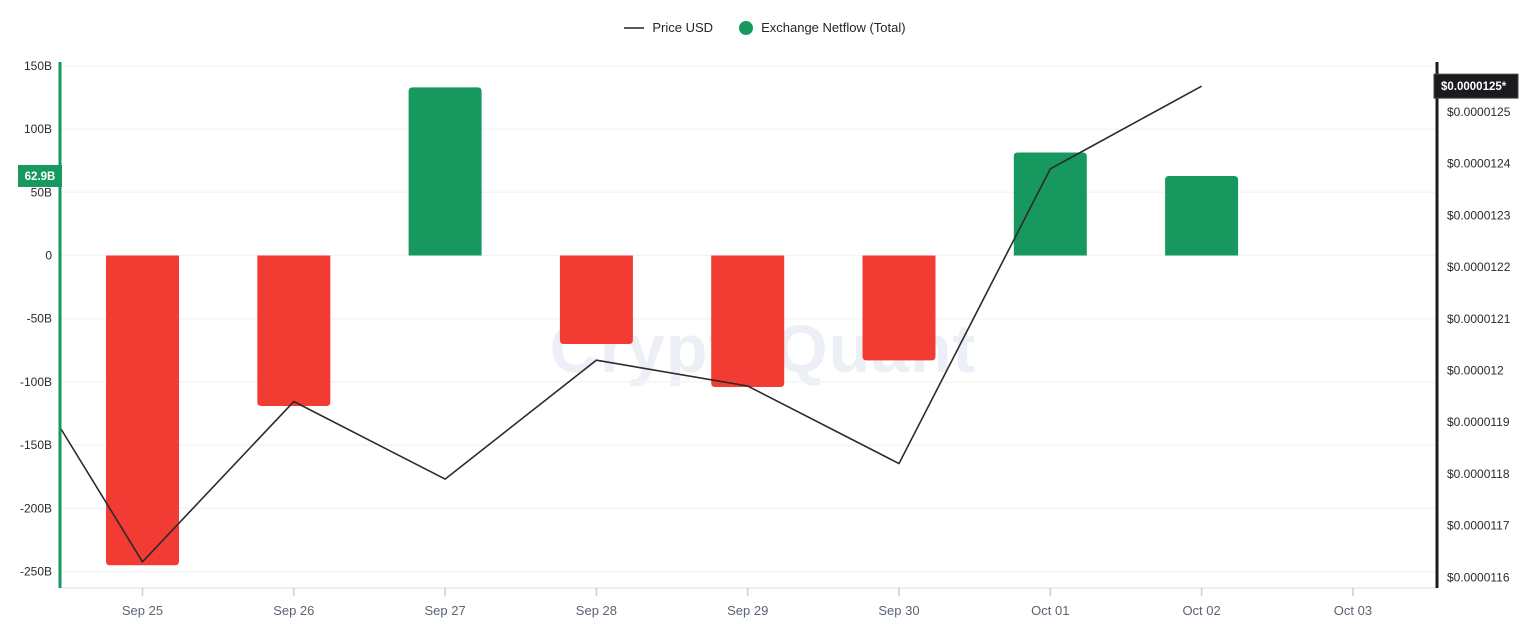  What do you see at coordinates (1478, 474) in the screenshot?
I see `right-axis-tick-label: $0.0000118` at bounding box center [1478, 474].